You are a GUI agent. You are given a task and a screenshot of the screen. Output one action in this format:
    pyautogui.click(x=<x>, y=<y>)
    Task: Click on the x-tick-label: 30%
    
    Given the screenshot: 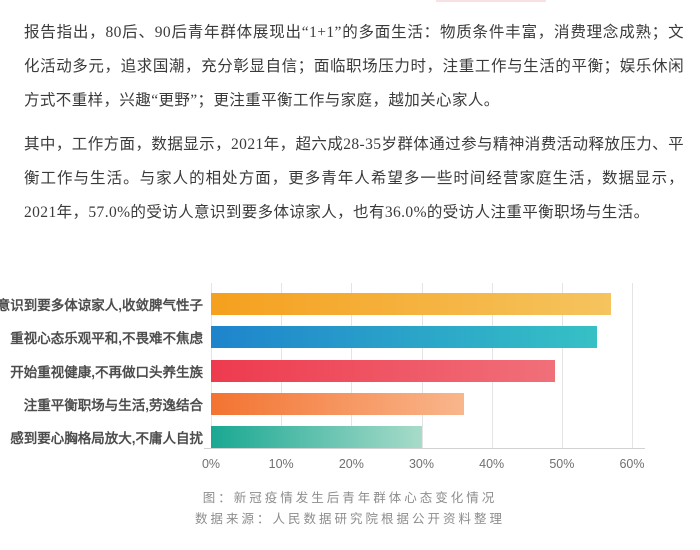 What is the action you would take?
    pyautogui.click(x=421, y=464)
    